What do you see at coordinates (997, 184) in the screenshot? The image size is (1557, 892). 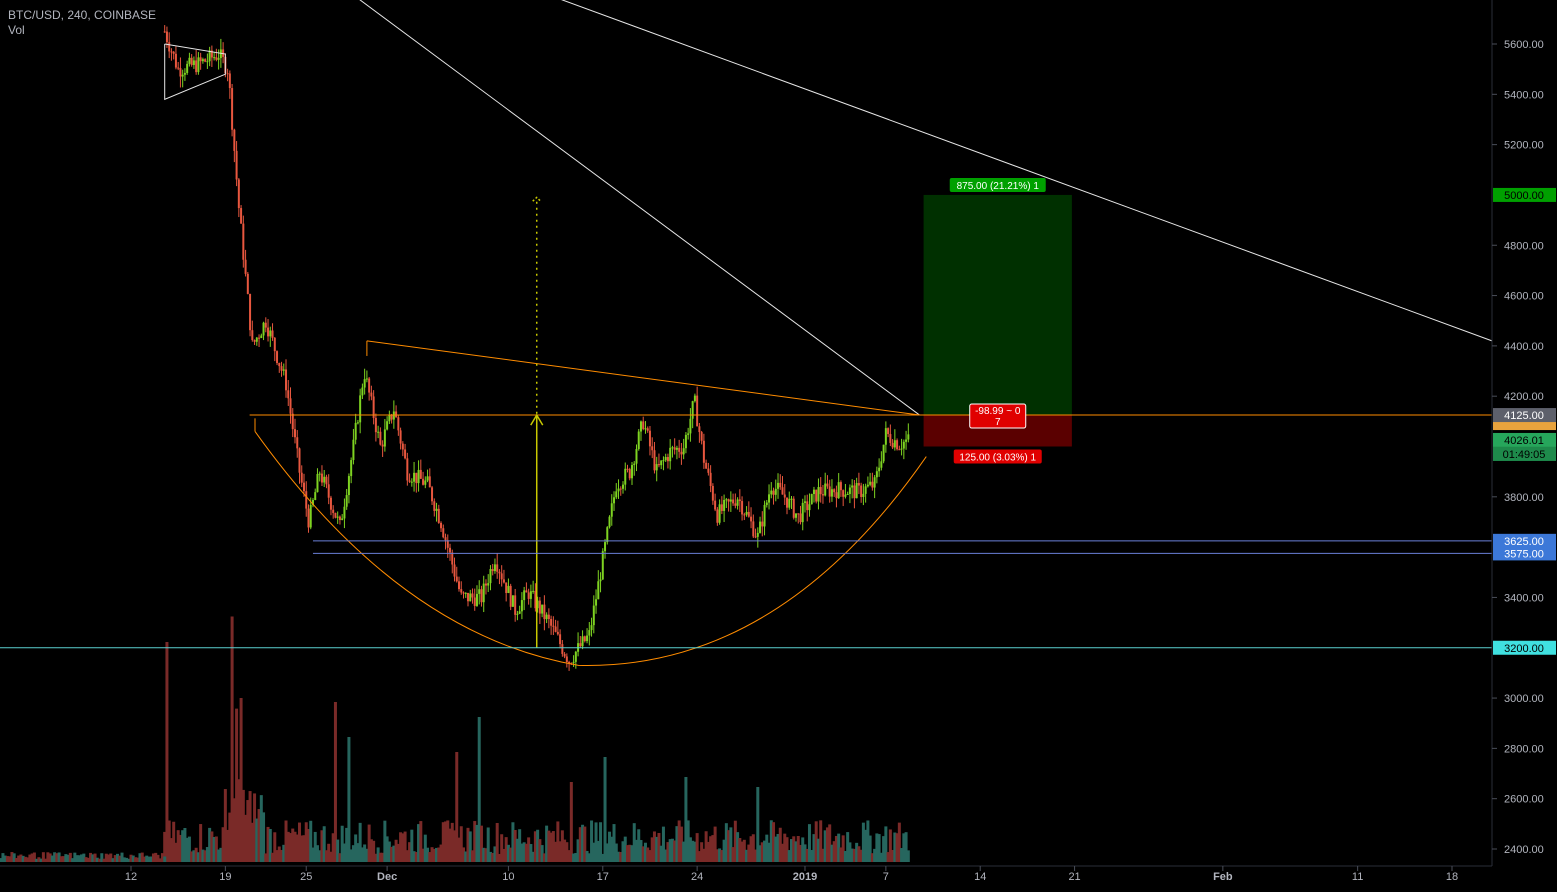 I see `target-label-bg` at bounding box center [997, 184].